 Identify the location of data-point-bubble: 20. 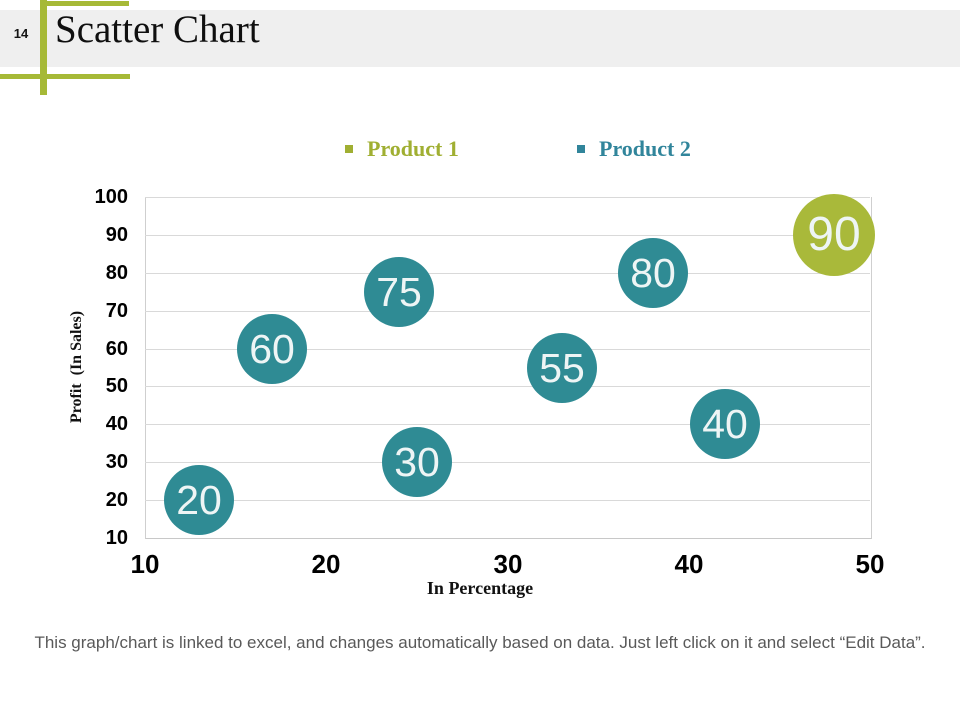
(199, 500).